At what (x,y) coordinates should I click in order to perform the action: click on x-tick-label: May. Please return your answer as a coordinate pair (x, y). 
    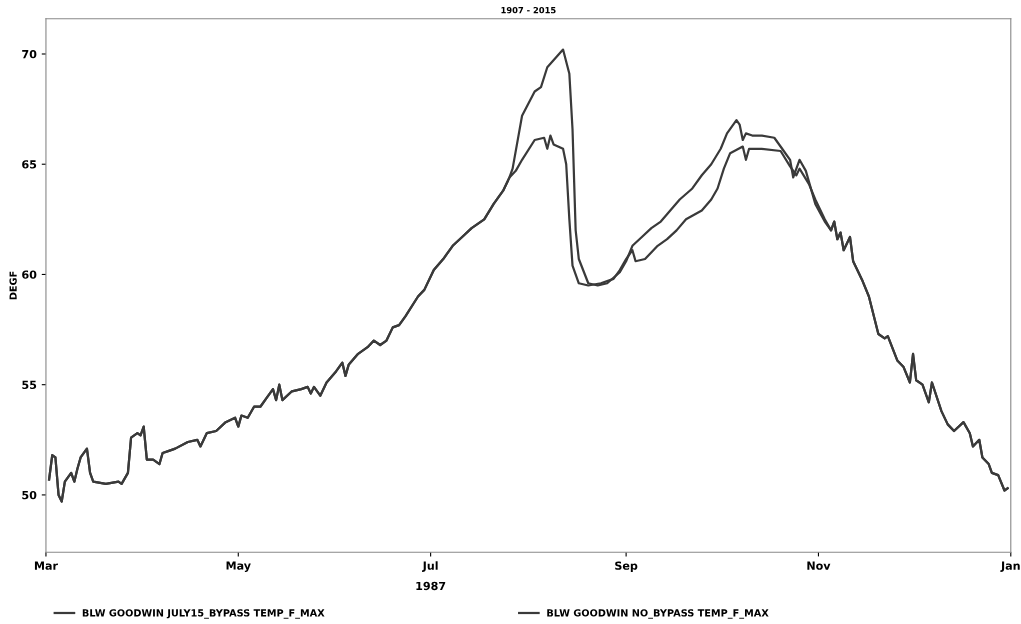
    Looking at the image, I should click on (238, 567).